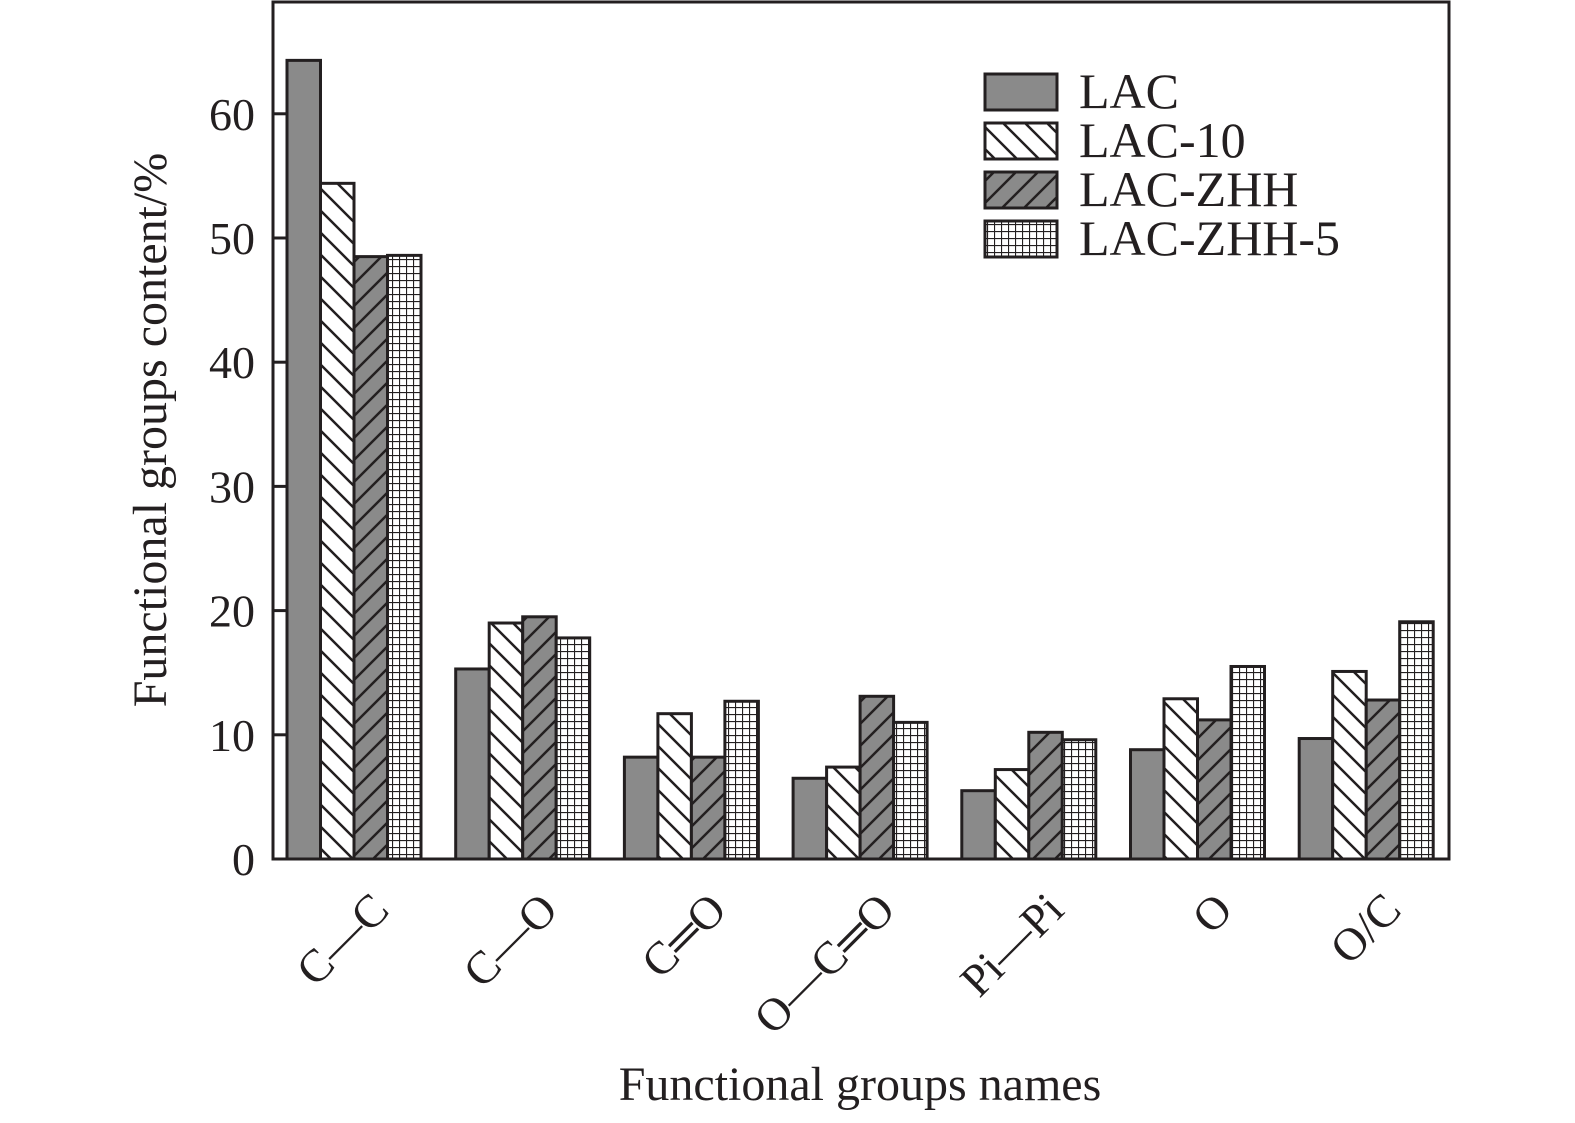 The image size is (1575, 1123). Describe the element at coordinates (510, 940) in the screenshot. I see `x-category-label: C—O` at that location.